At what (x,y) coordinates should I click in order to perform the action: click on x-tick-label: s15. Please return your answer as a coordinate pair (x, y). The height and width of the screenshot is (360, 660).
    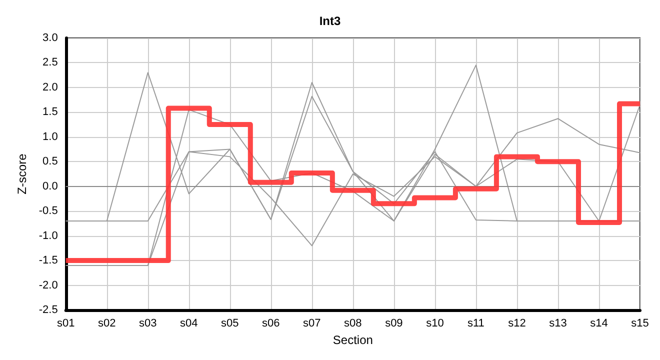
    Looking at the image, I should click on (640, 324).